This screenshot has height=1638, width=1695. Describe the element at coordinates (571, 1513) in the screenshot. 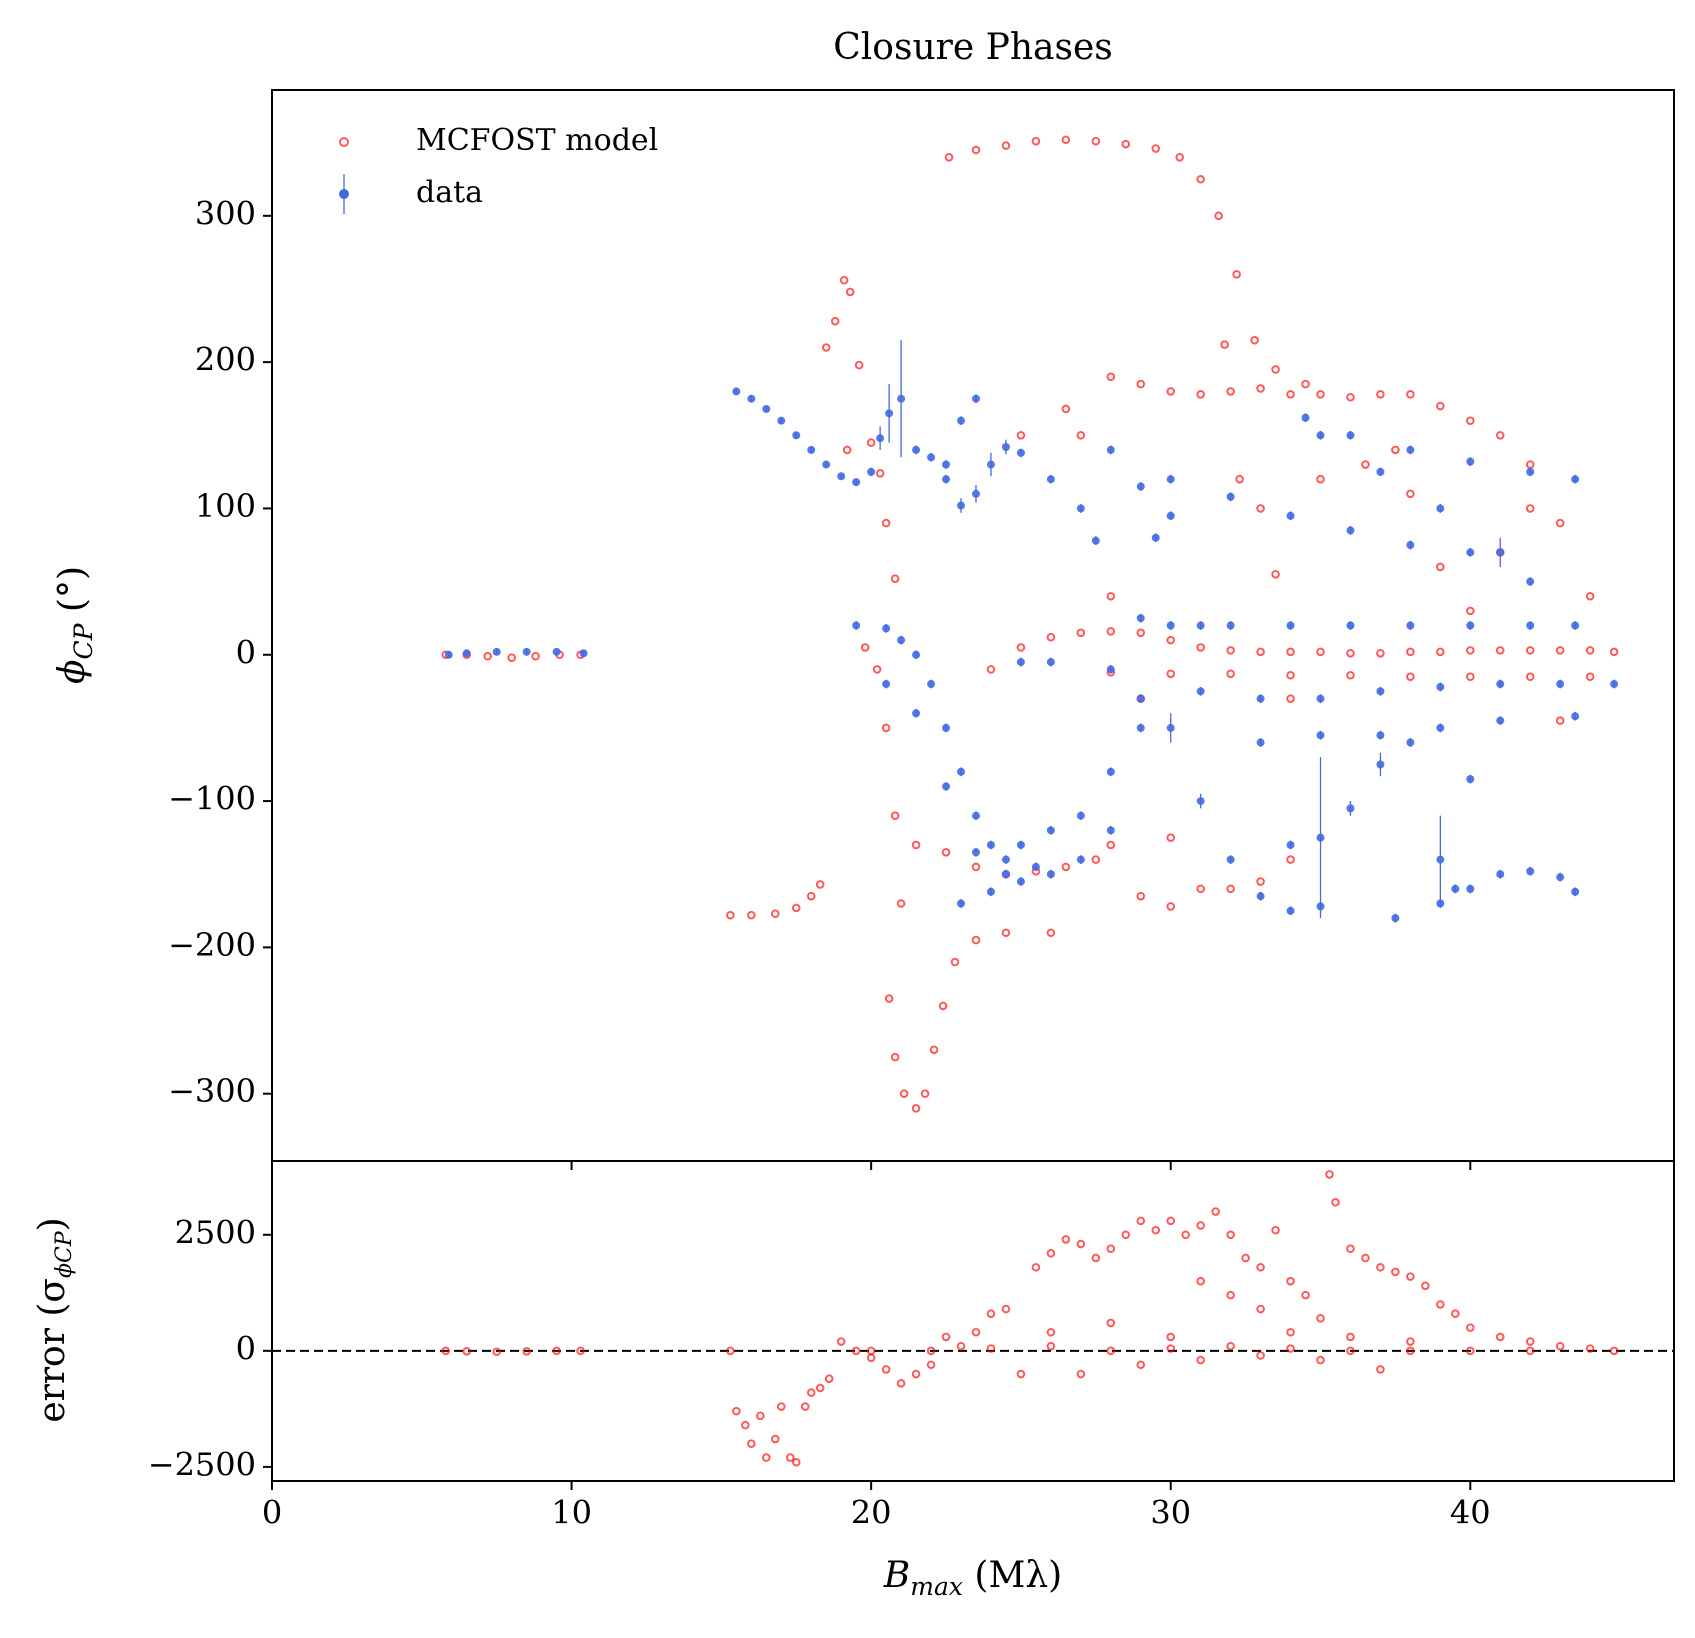

I see `x-tick-label: 10` at that location.